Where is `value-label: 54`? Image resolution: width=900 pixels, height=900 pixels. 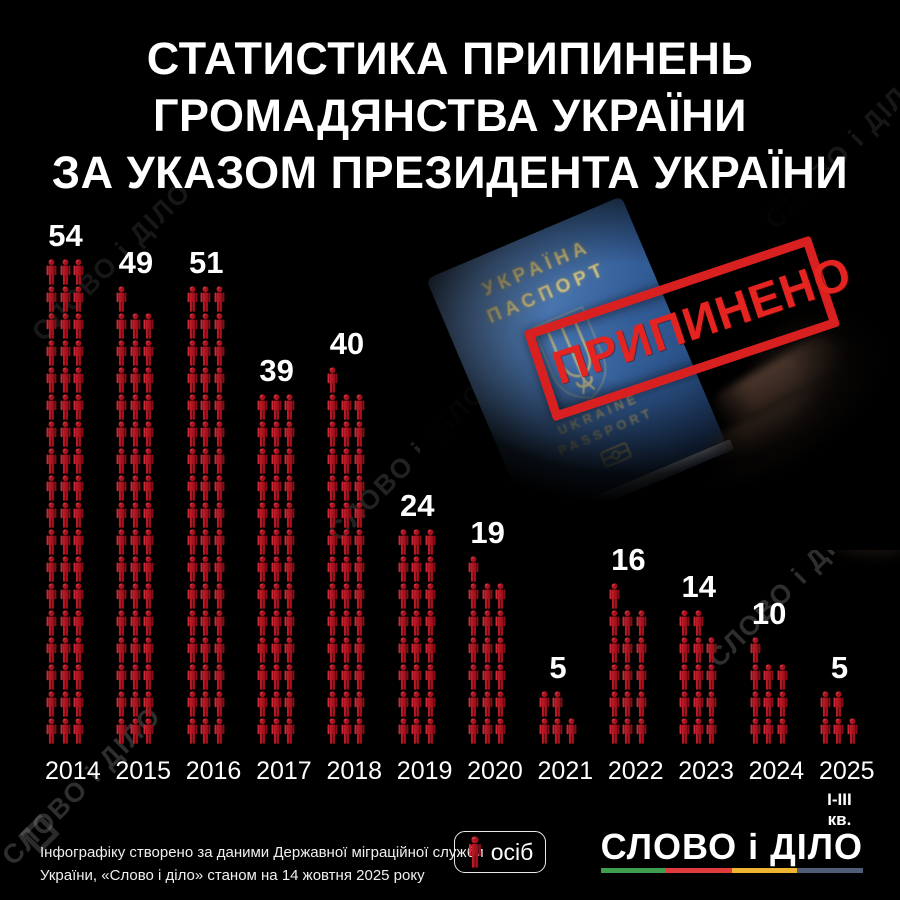 value-label: 54 is located at coordinates (65, 235).